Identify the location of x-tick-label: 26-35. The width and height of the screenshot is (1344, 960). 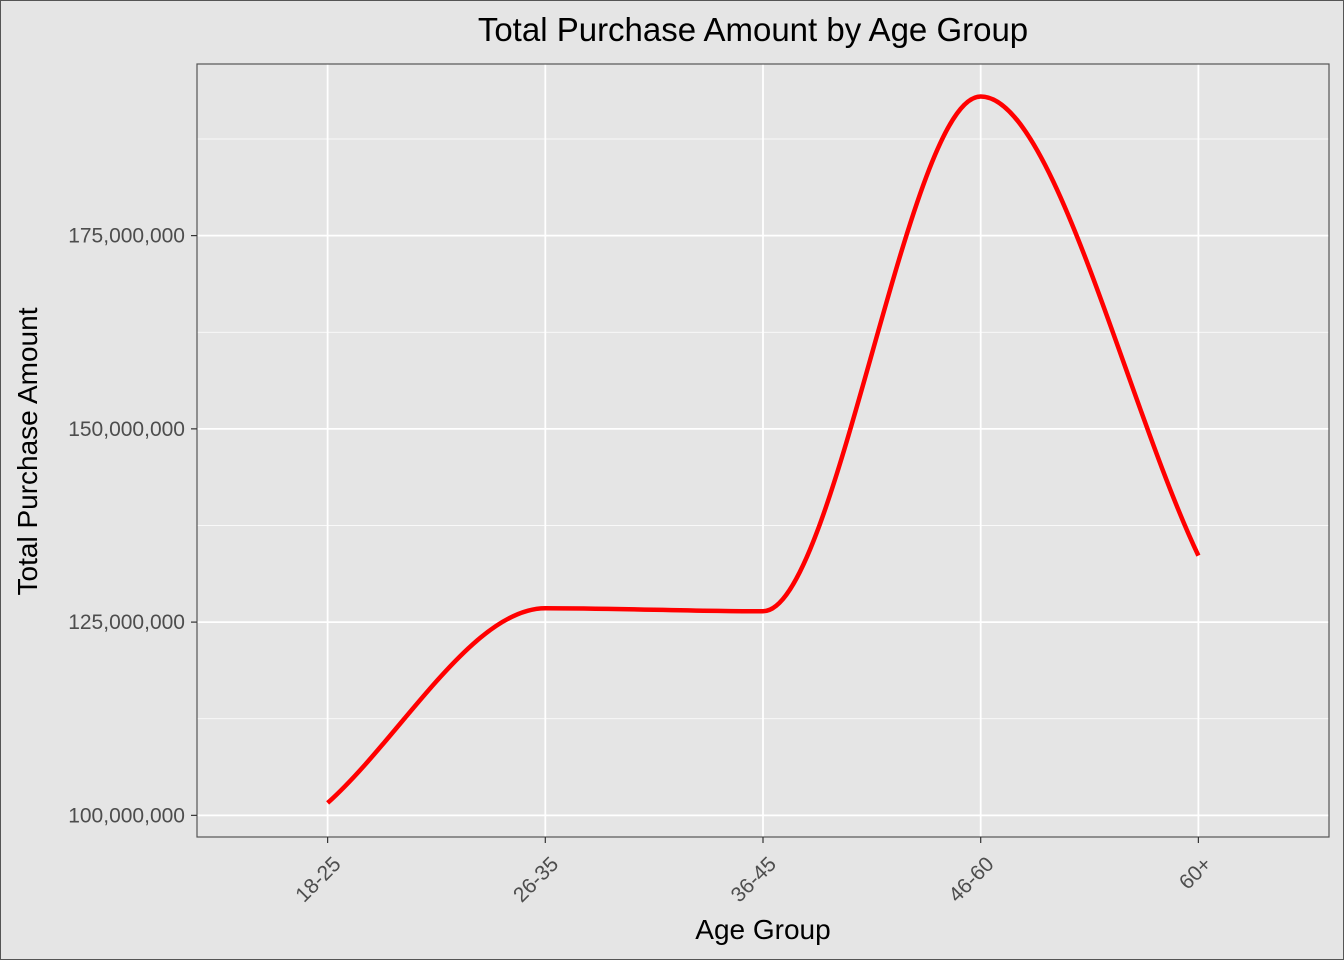
(536, 880).